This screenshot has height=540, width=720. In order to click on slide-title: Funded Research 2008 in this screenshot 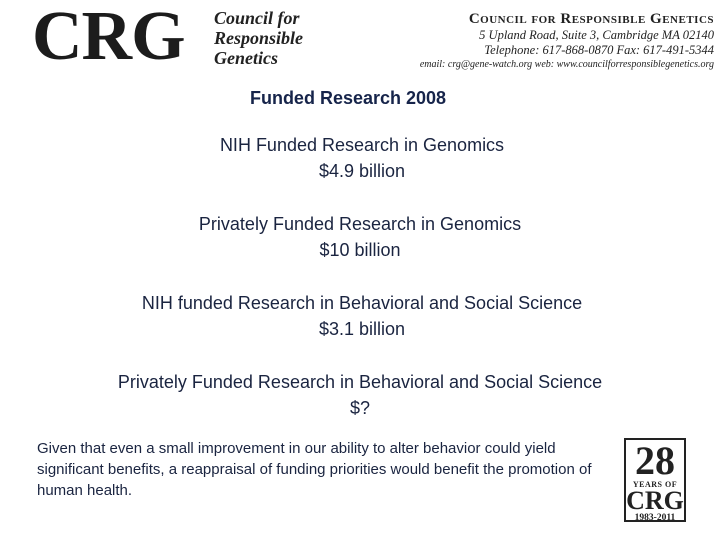, I will do `click(360, 98)`.